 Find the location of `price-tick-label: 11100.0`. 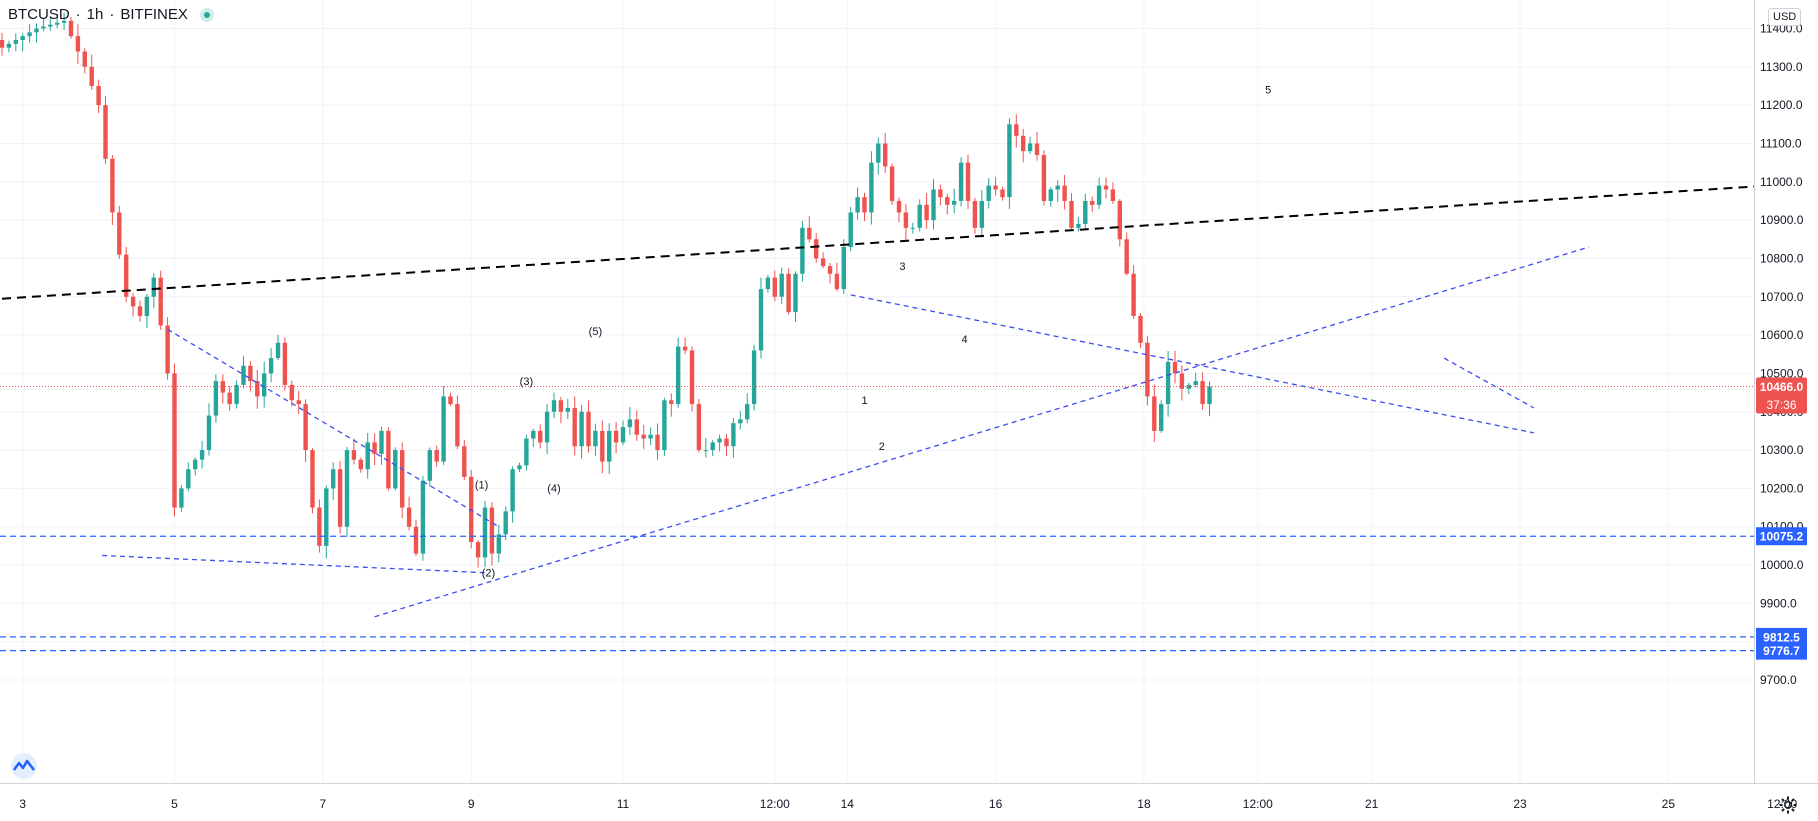

price-tick-label: 11100.0 is located at coordinates (1781, 143).